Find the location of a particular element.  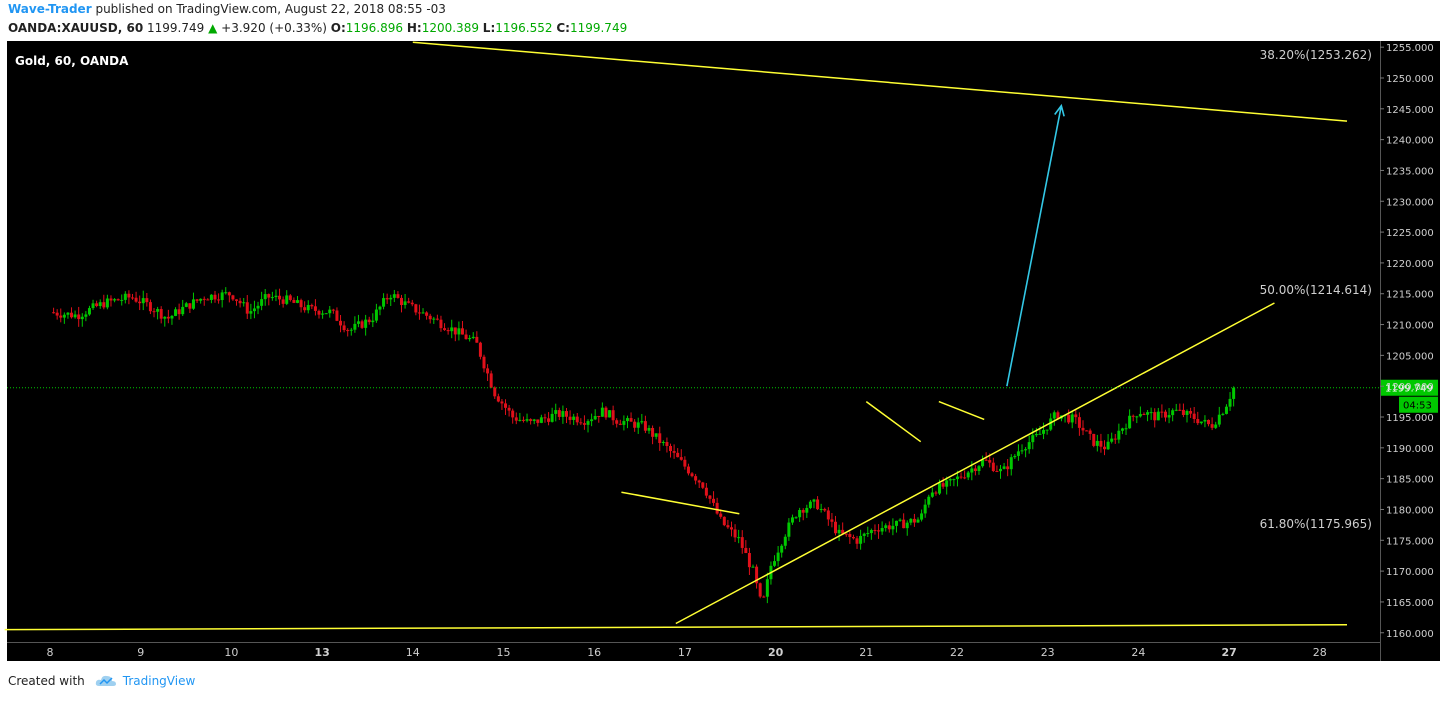

tradingview-link: TradingView is located at coordinates (159, 681).